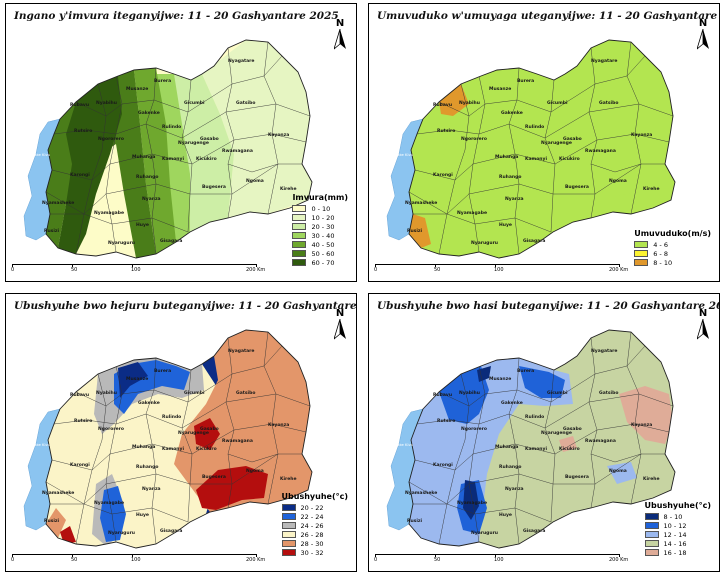  Describe the element at coordinates (536, 159) in the screenshot. I see `district-label: Kamonyi` at that location.